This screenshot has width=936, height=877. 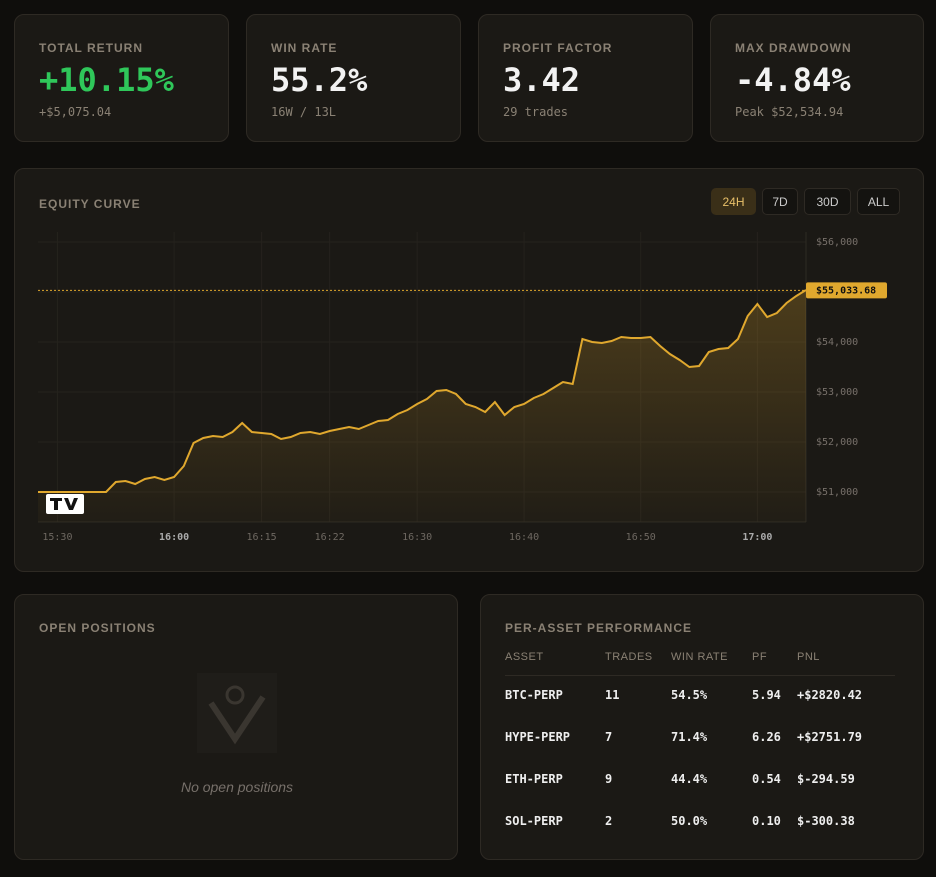 I want to click on stat-label: MAX DRAWDOWN, so click(x=793, y=48).